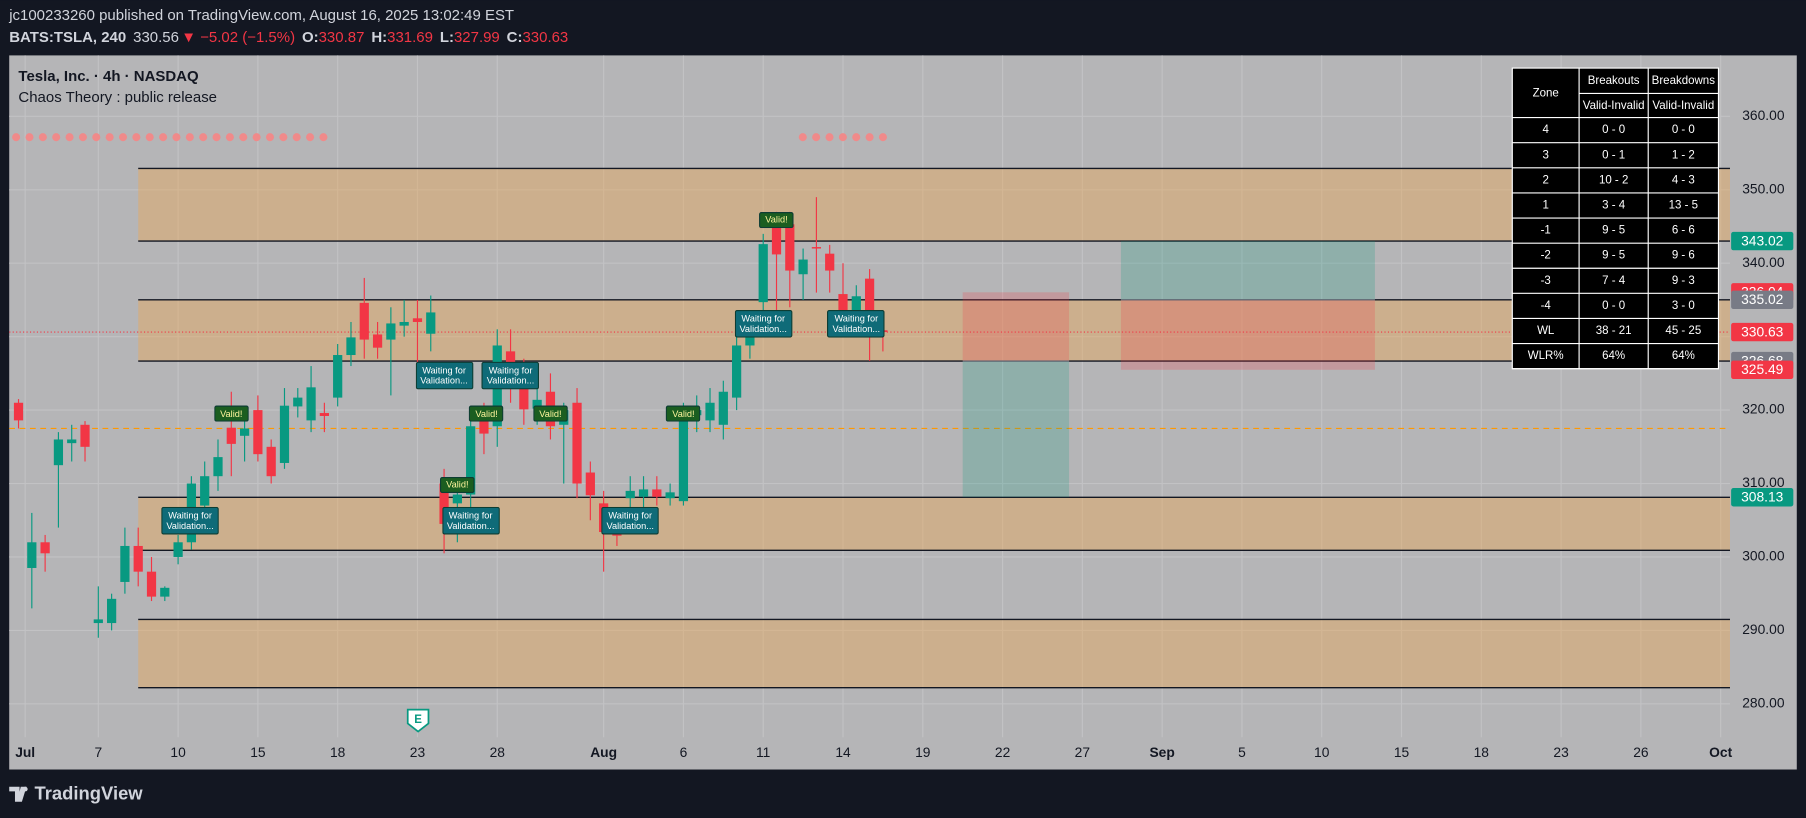 This screenshot has height=818, width=1806. I want to click on table-cell: 3 - 0, so click(1683, 306).